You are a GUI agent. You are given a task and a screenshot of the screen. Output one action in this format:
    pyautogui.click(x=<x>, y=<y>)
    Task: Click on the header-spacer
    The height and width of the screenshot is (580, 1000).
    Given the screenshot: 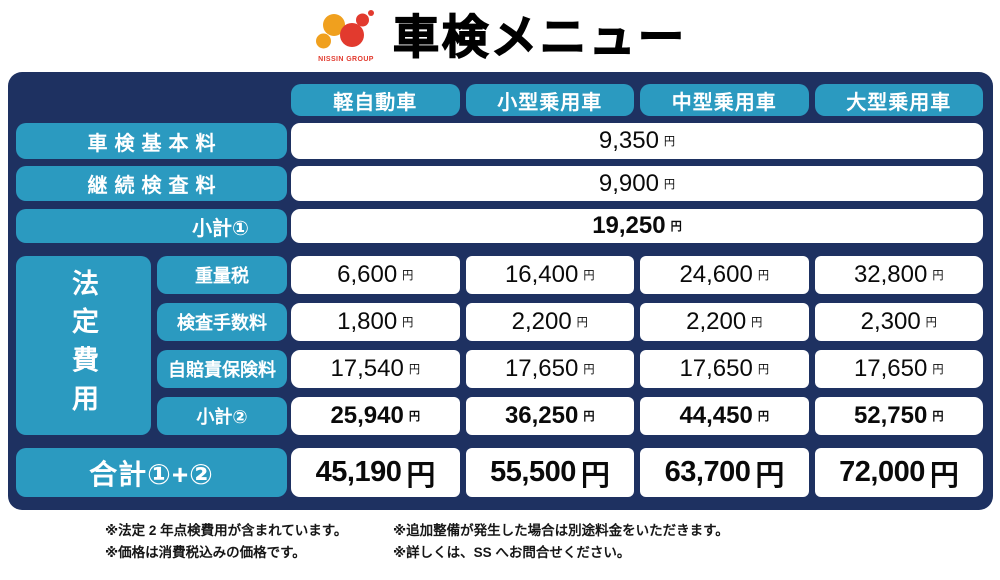 What is the action you would take?
    pyautogui.click(x=151, y=100)
    